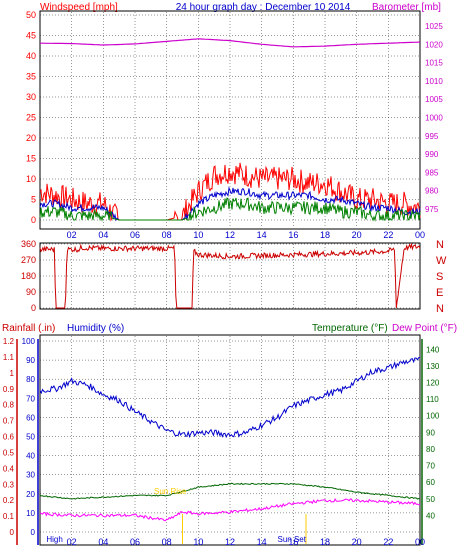 Image resolution: width=466 pixels, height=555 pixels. What do you see at coordinates (433, 366) in the screenshot?
I see `temperature-y-tick: 130` at bounding box center [433, 366].